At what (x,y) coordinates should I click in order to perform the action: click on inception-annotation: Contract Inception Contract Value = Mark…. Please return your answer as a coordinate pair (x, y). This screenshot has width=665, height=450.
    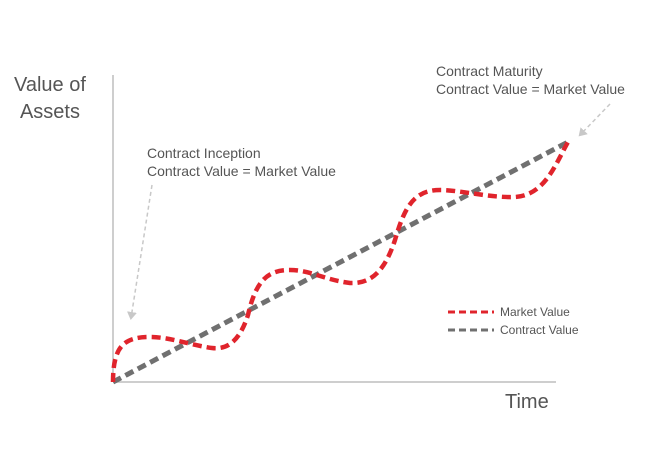
    Looking at the image, I should click on (241, 162).